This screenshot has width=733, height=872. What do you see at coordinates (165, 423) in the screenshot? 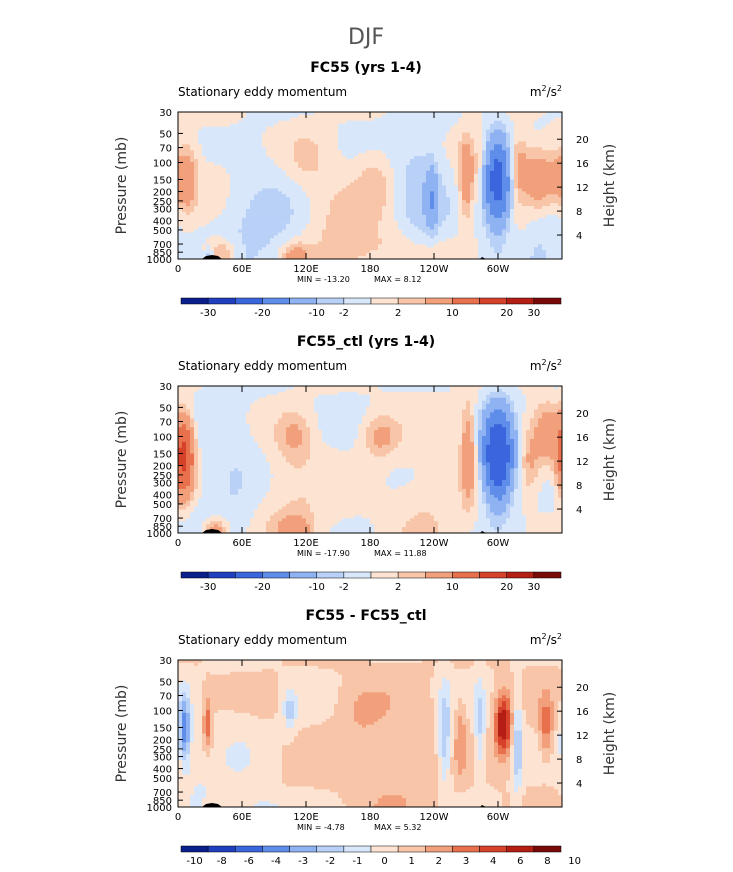
I see `y-tick-label: 70` at bounding box center [165, 423].